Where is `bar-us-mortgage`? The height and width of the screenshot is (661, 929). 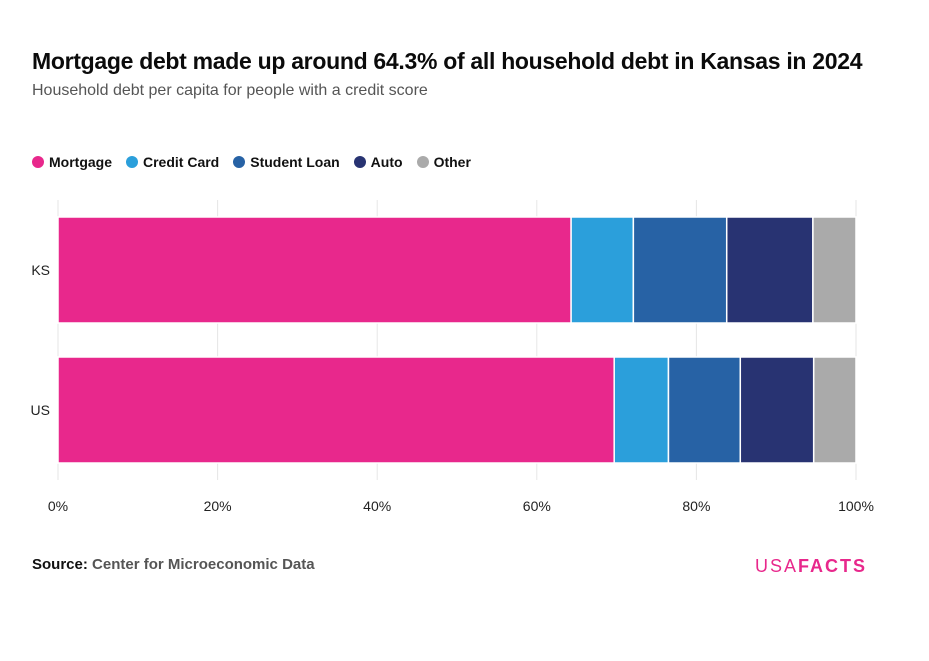
bar-us-mortgage is located at coordinates (336, 410).